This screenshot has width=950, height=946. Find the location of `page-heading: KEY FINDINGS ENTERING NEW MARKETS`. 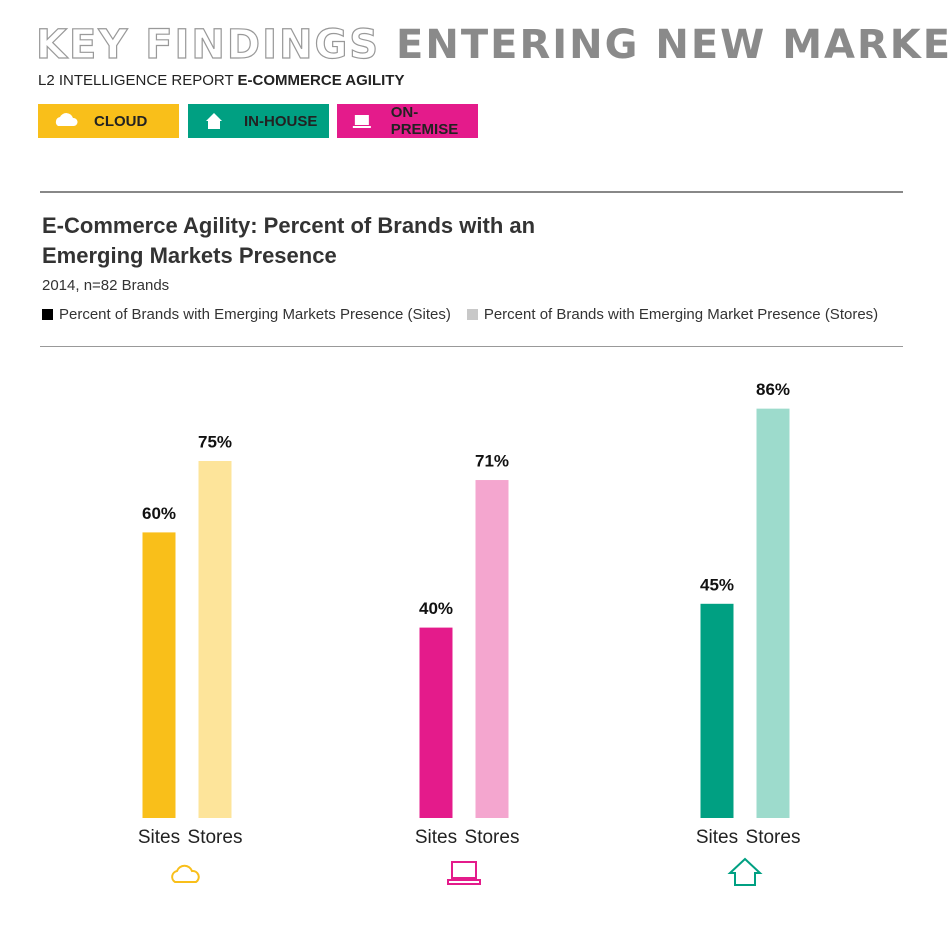

page-heading: KEY FINDINGS ENTERING NEW MARKETS is located at coordinates (492, 44).